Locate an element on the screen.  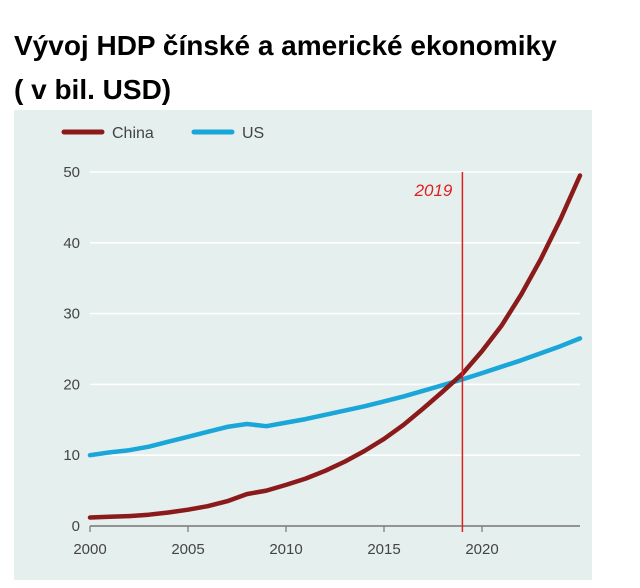
y-tick-label-0: 0 is located at coordinates (76, 526).